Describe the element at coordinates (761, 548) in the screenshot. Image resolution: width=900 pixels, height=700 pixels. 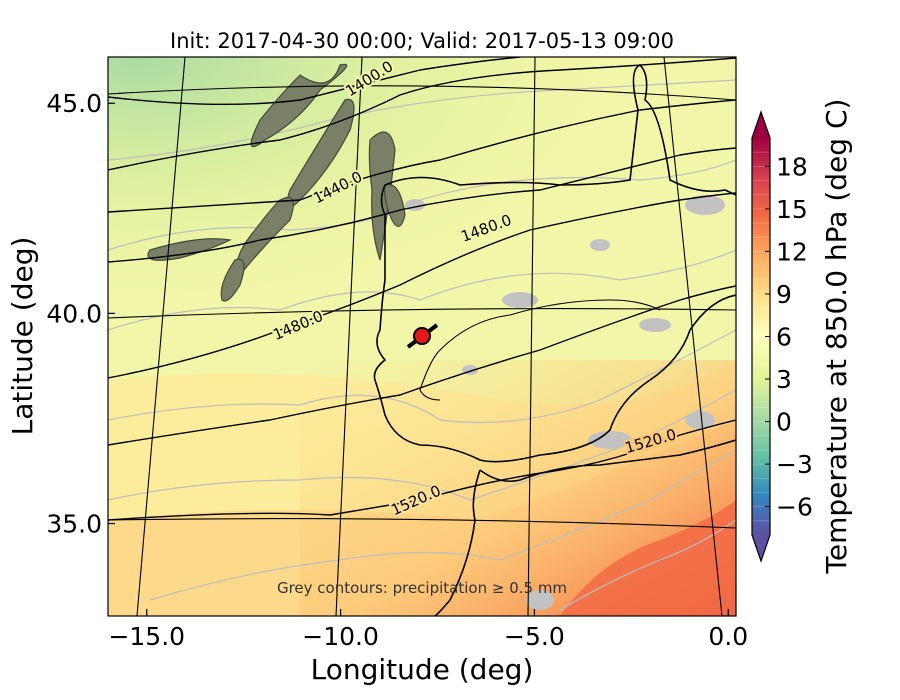
I see `colorbar-extend-min` at that location.